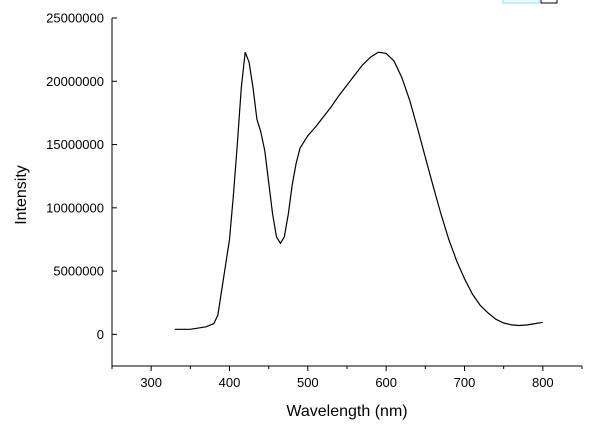 The height and width of the screenshot is (432, 600). I want to click on x-axis-title: Wavelength (nm), so click(346, 411).